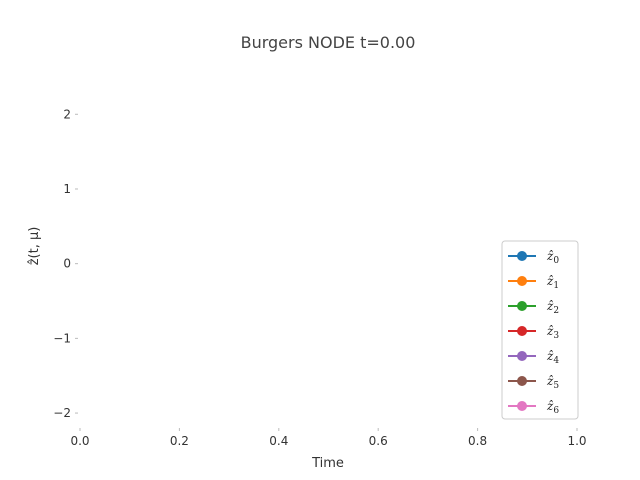  I want to click on legend-label-subscript: 6, so click(556, 411).